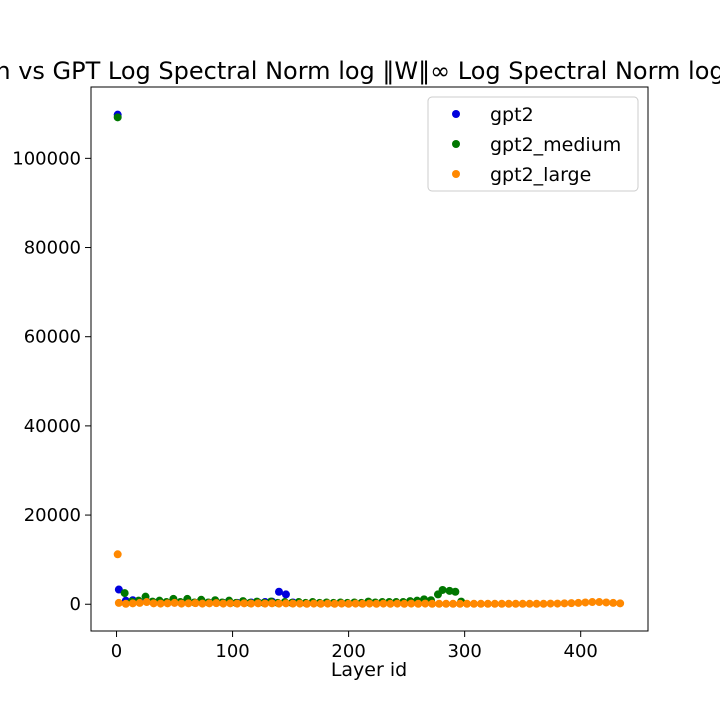 The image size is (720, 720). What do you see at coordinates (348, 651) in the screenshot?
I see `x-tick-label: 200` at bounding box center [348, 651].